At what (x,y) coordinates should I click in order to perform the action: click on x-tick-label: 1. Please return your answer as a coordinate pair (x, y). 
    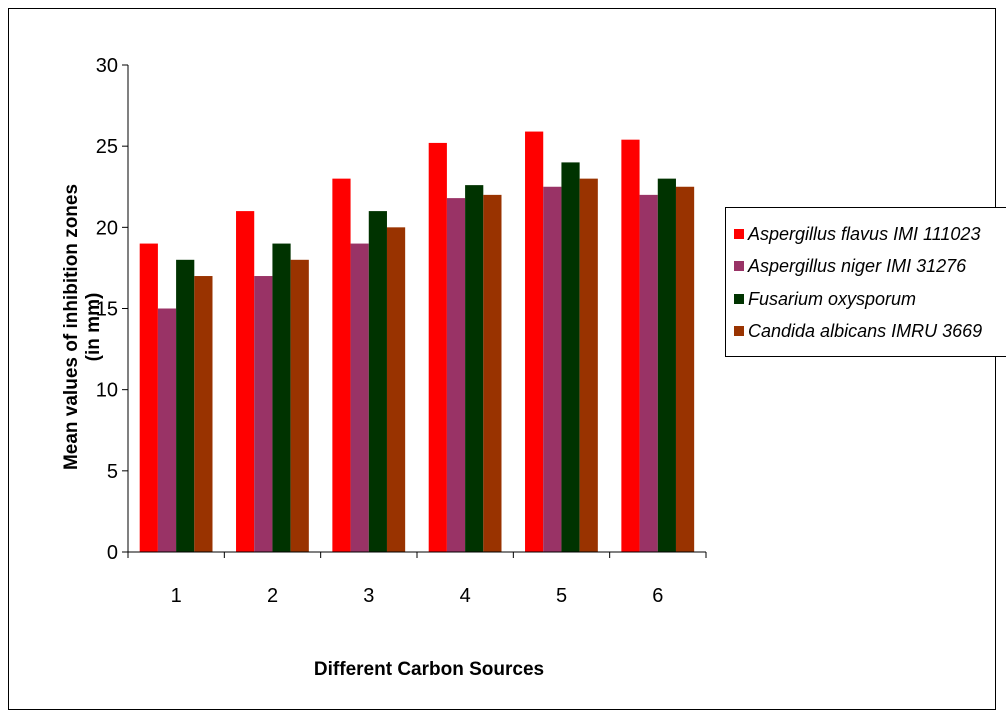
    Looking at the image, I should click on (176, 596).